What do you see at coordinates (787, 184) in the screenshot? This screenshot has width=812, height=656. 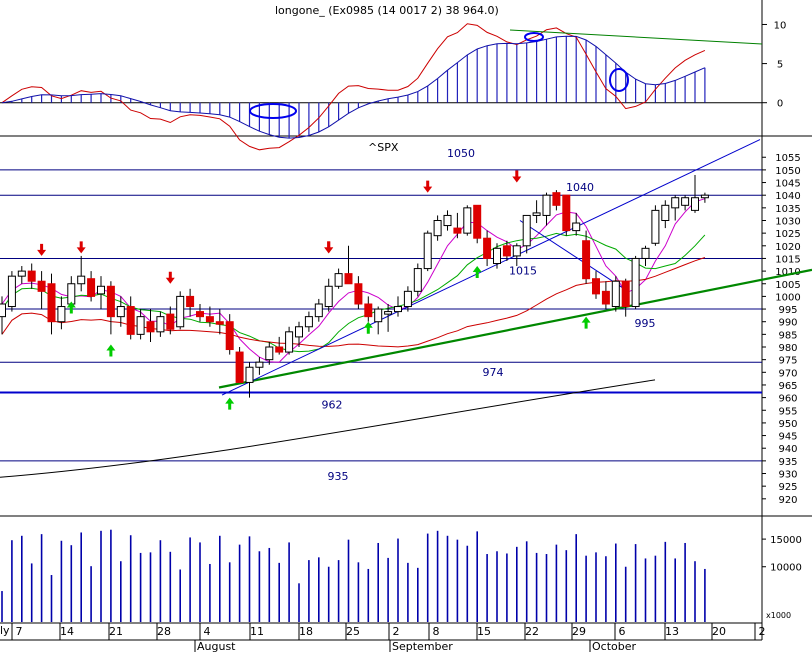 I see `price-ytick-label: 1045` at bounding box center [787, 184].